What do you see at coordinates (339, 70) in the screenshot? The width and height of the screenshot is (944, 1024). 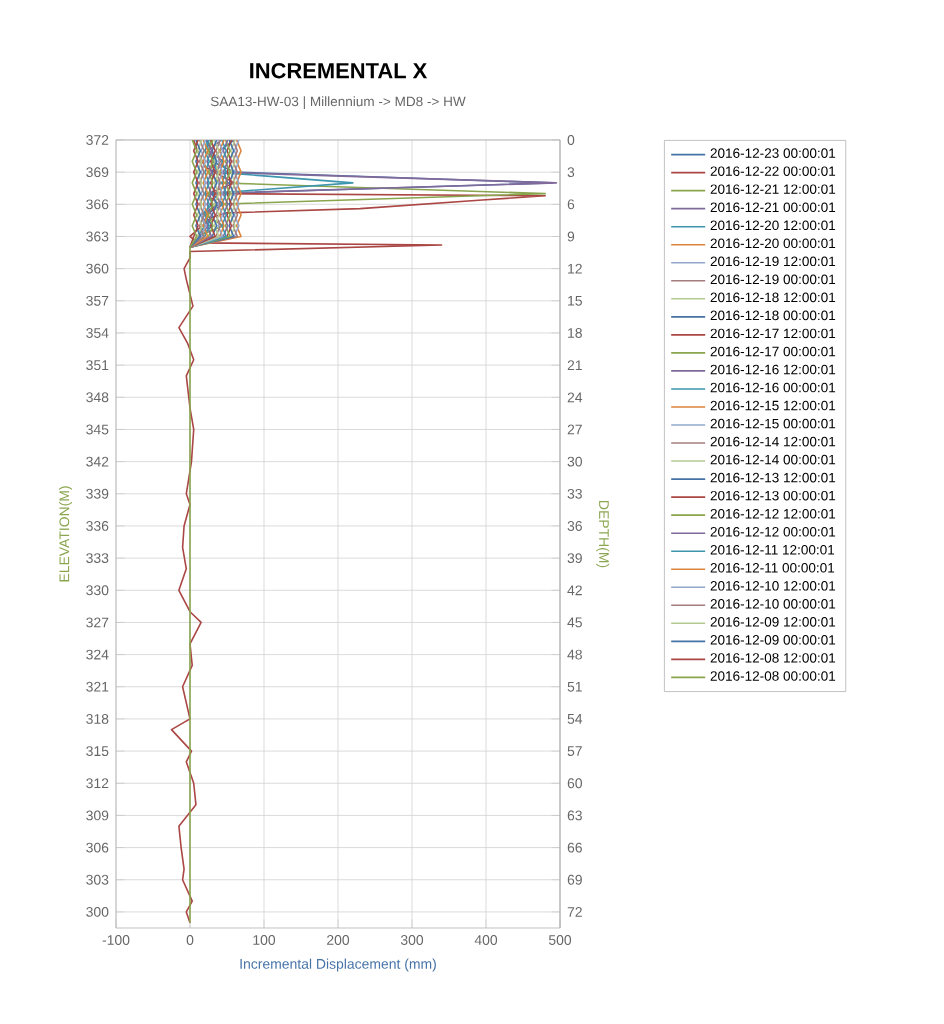 I see `chart-title: INCREMENTAL X` at bounding box center [339, 70].